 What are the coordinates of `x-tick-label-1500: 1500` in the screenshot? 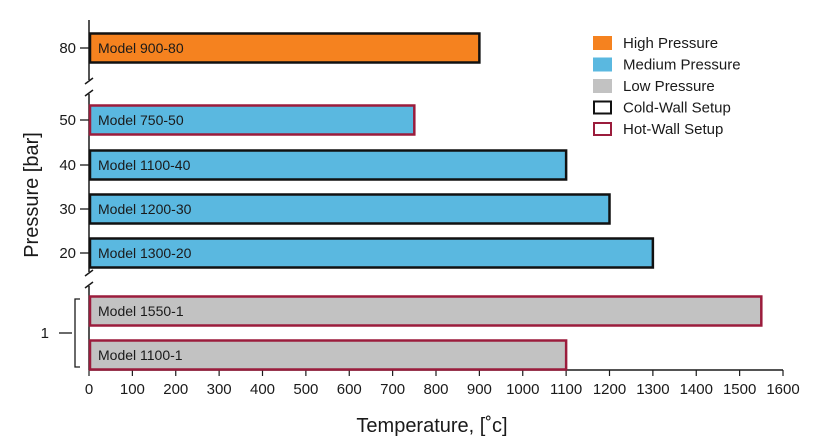 It's located at (739, 389).